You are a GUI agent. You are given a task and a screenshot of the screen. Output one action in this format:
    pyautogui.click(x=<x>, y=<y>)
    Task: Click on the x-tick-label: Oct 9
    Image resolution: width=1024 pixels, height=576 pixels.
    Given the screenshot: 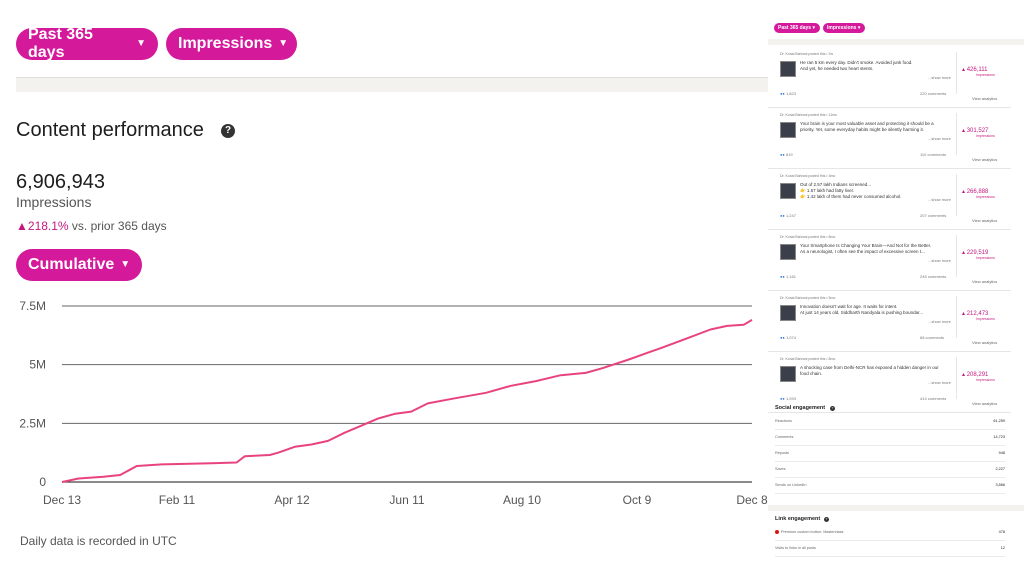 What is the action you would take?
    pyautogui.click(x=637, y=500)
    